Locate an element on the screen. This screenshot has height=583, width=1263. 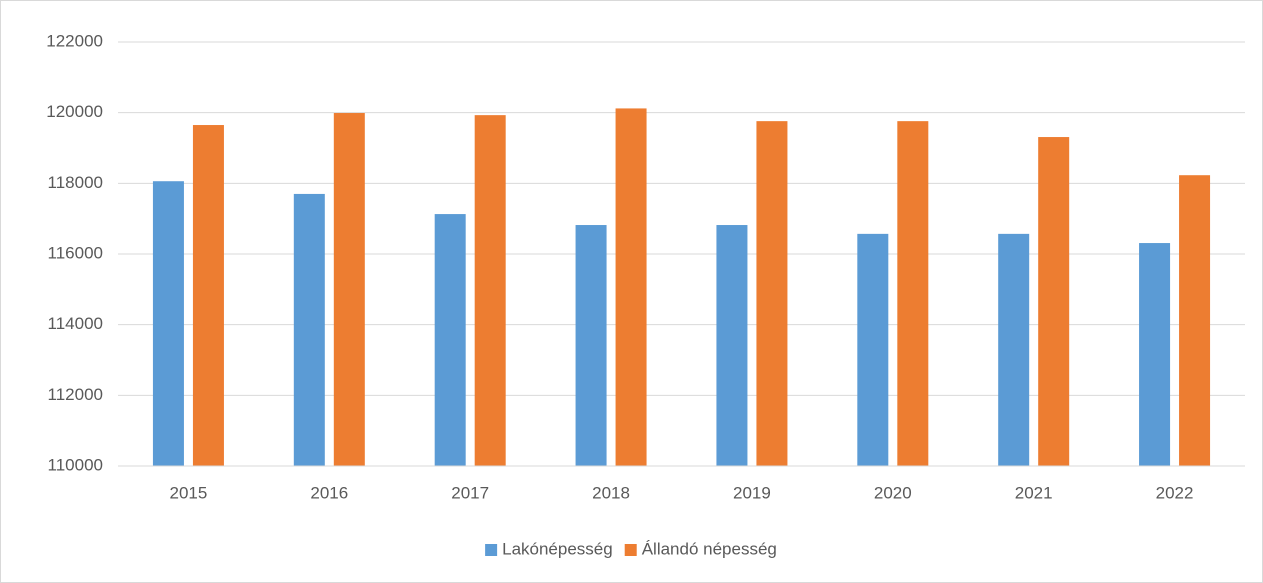
x-tick-label: 2020 is located at coordinates (893, 492).